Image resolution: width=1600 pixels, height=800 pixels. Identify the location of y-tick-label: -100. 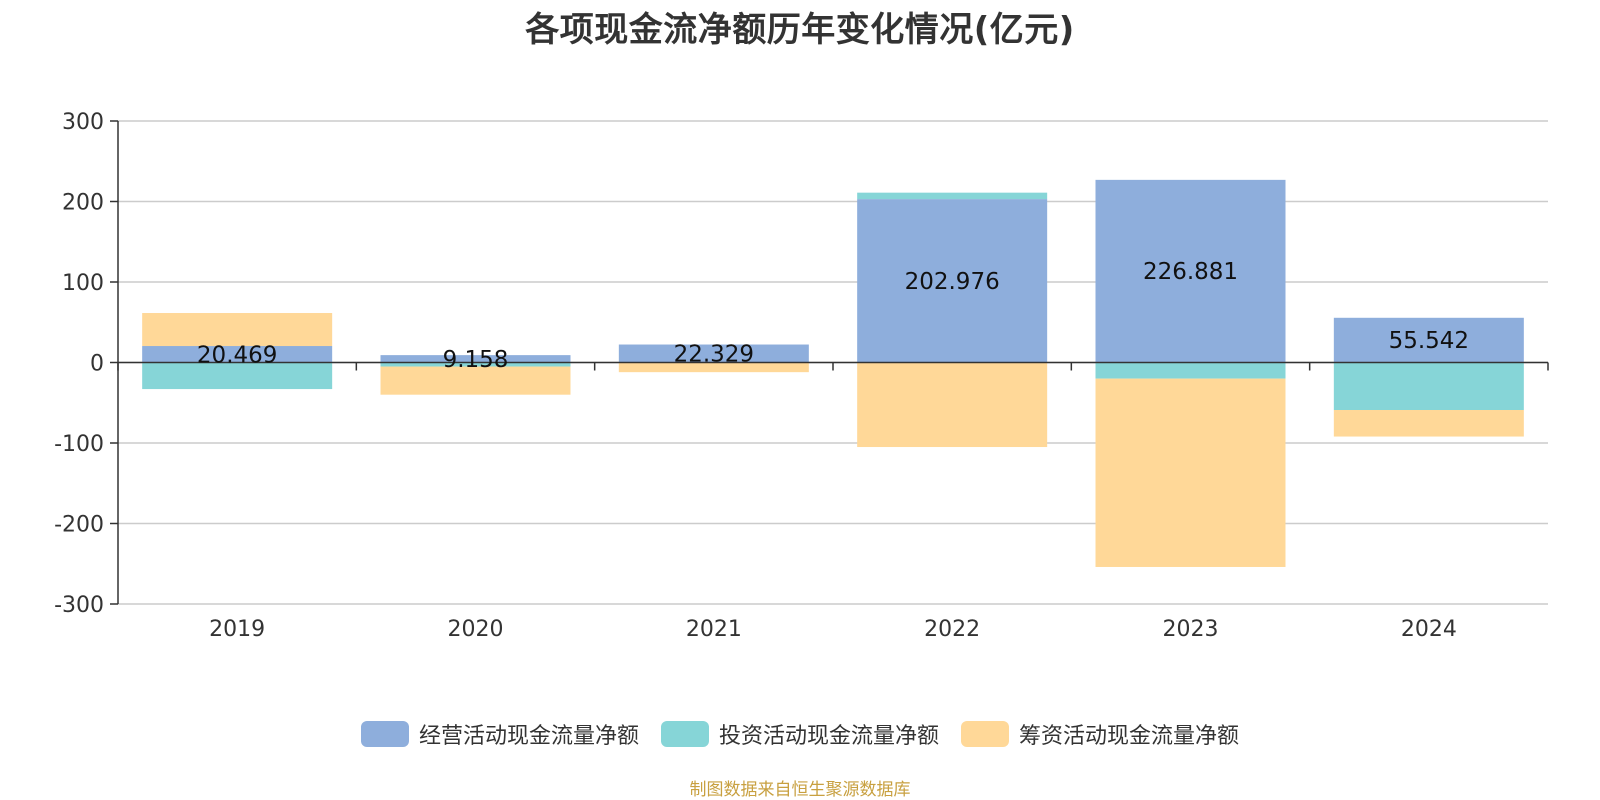
(79, 444).